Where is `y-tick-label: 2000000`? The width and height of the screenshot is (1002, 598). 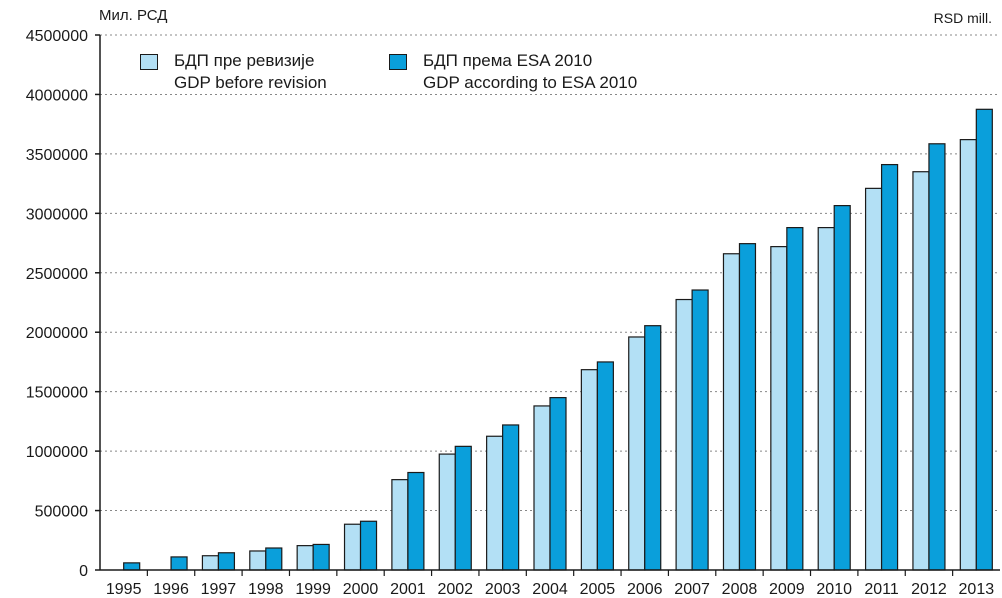
y-tick-label: 2000000 is located at coordinates (57, 333).